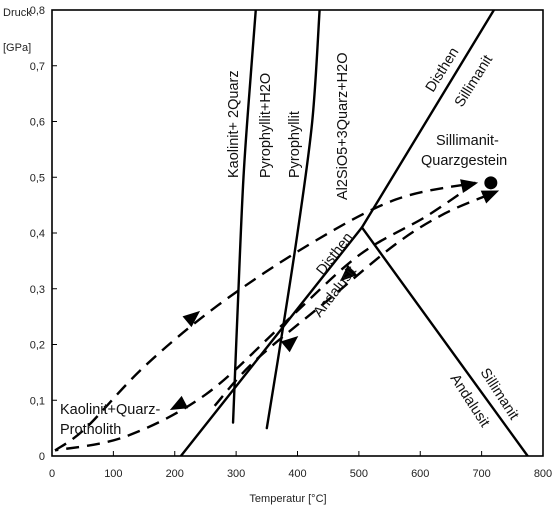 Image resolution: width=560 pixels, height=511 pixels. What do you see at coordinates (37, 401) in the screenshot?
I see `y-tick-label: 0,1` at bounding box center [37, 401].